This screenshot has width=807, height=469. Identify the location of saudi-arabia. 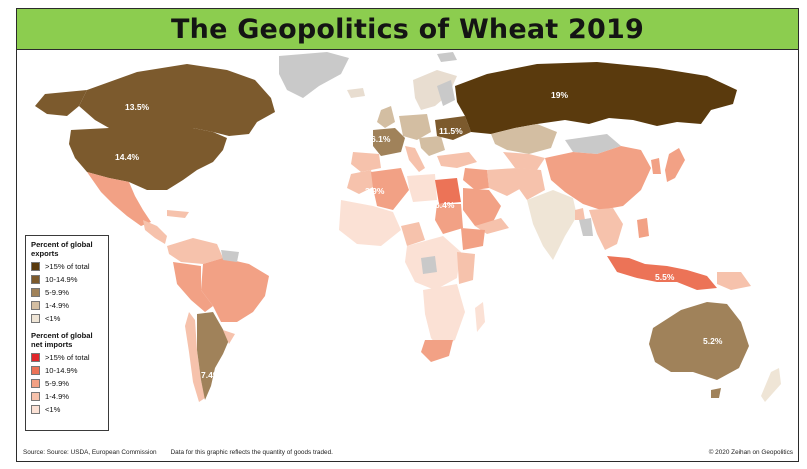
(482, 207).